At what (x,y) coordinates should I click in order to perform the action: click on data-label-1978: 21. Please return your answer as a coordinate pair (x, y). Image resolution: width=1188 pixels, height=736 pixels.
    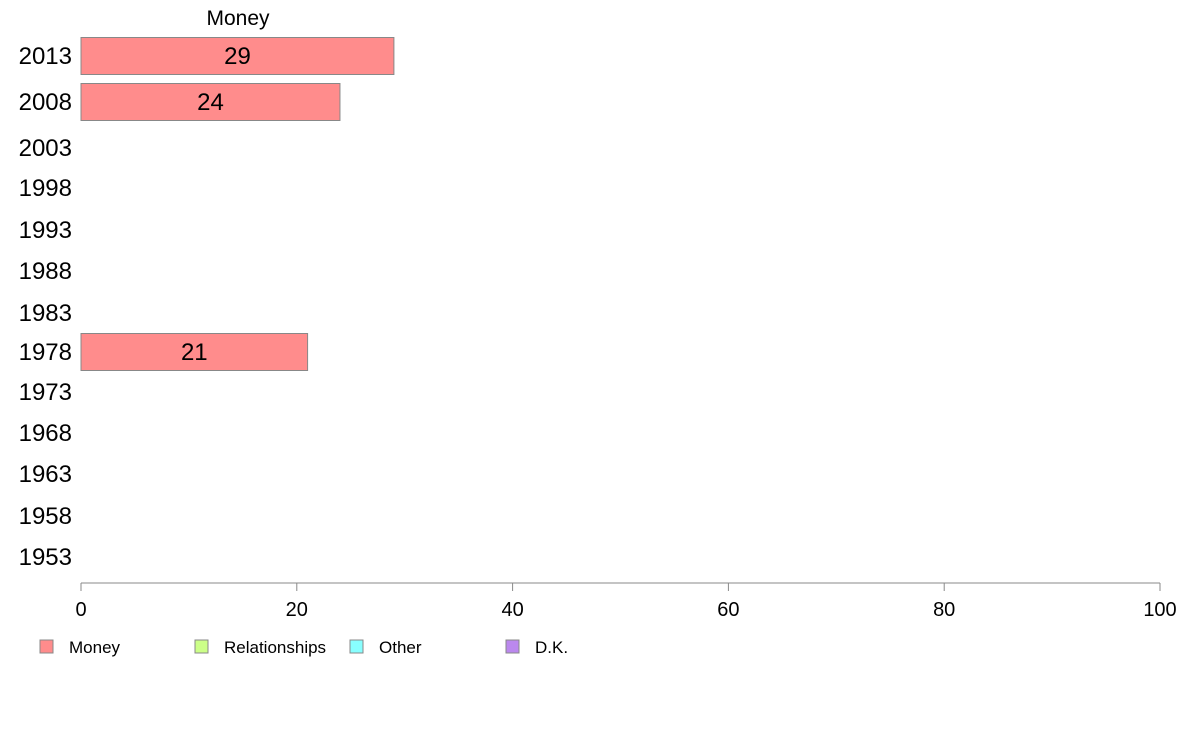
    Looking at the image, I should click on (194, 352).